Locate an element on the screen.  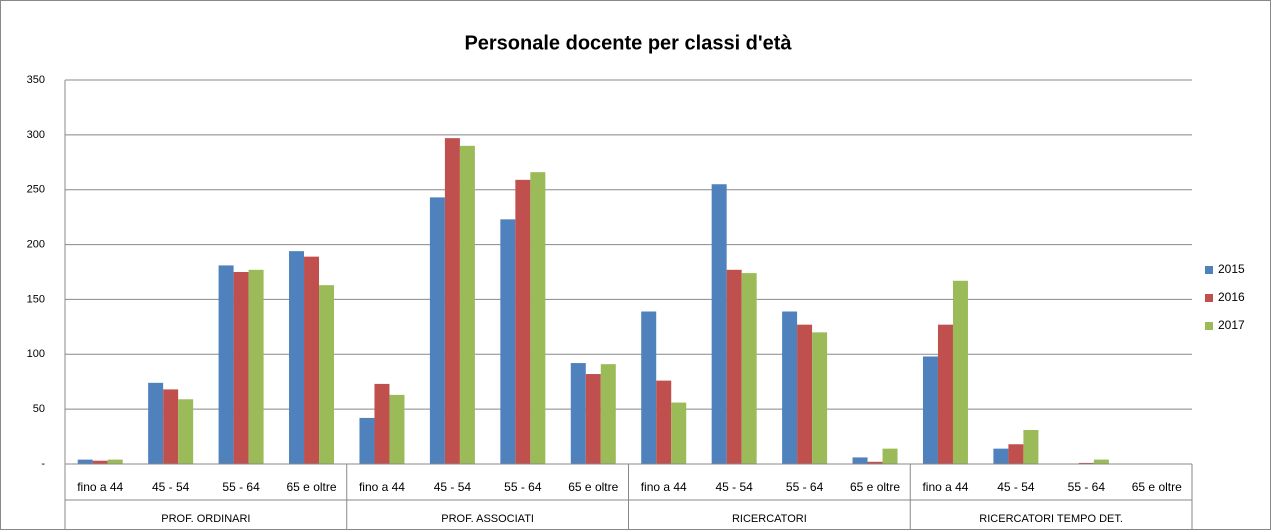
legend-label: 2016 is located at coordinates (1231, 297).